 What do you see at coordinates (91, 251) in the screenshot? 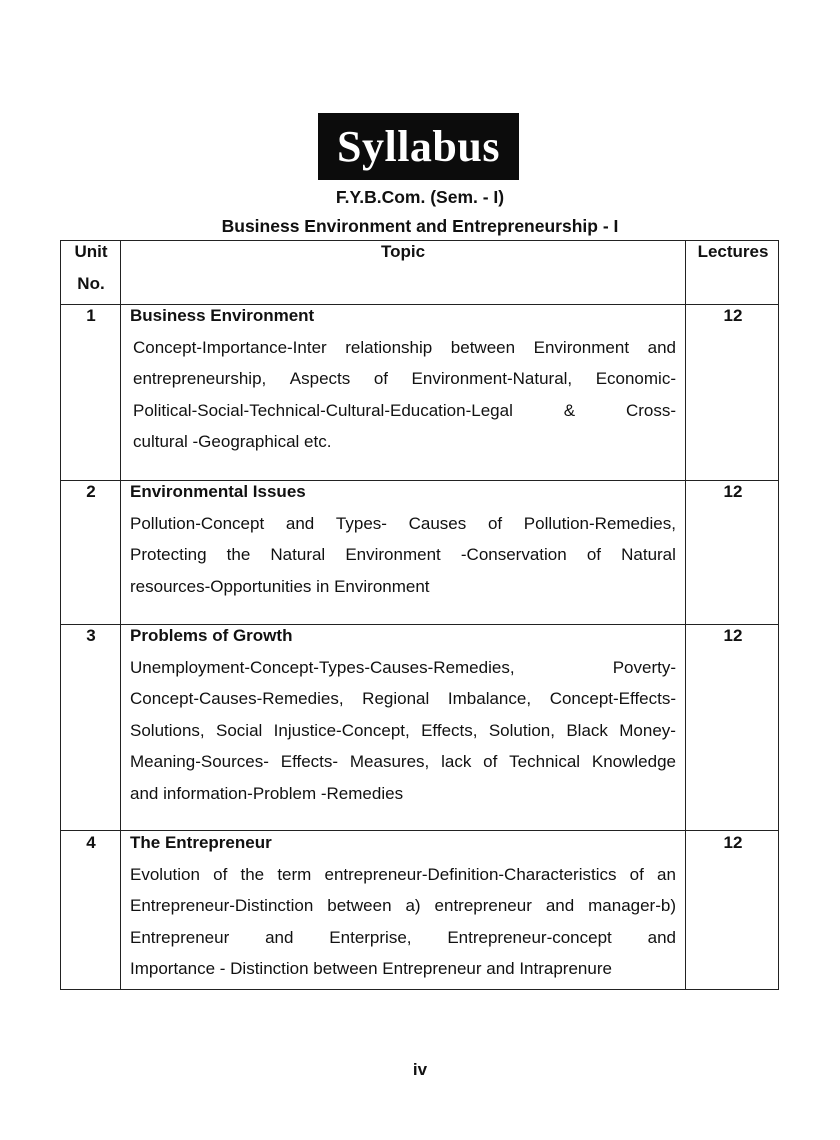
I see `header-unit-line1: Unit` at bounding box center [91, 251].